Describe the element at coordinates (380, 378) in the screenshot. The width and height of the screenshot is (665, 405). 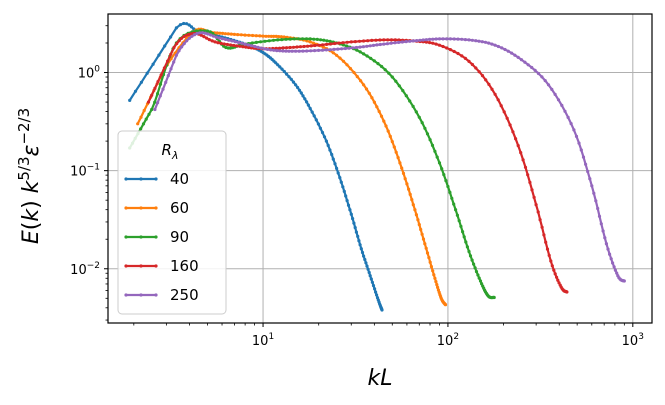
I see `x-axis-label: kL` at that location.